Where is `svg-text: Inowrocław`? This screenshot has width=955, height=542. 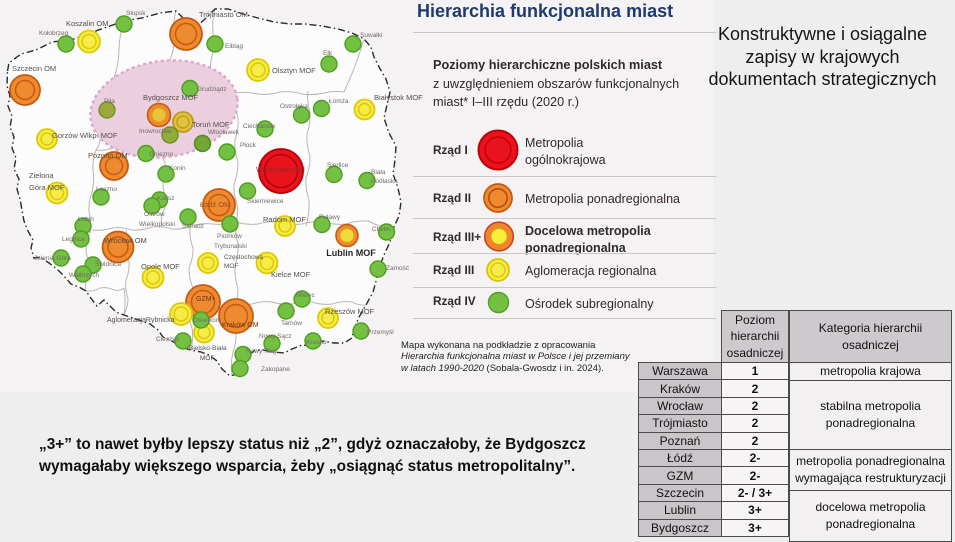 svg-text: Inowrocław is located at coordinates (155, 131).